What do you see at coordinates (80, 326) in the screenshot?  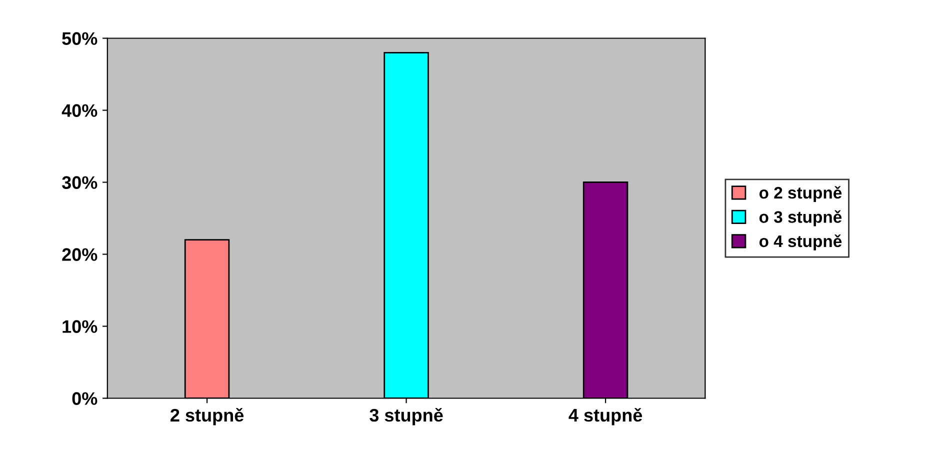 I see `y-tick-label: 10%` at bounding box center [80, 326].